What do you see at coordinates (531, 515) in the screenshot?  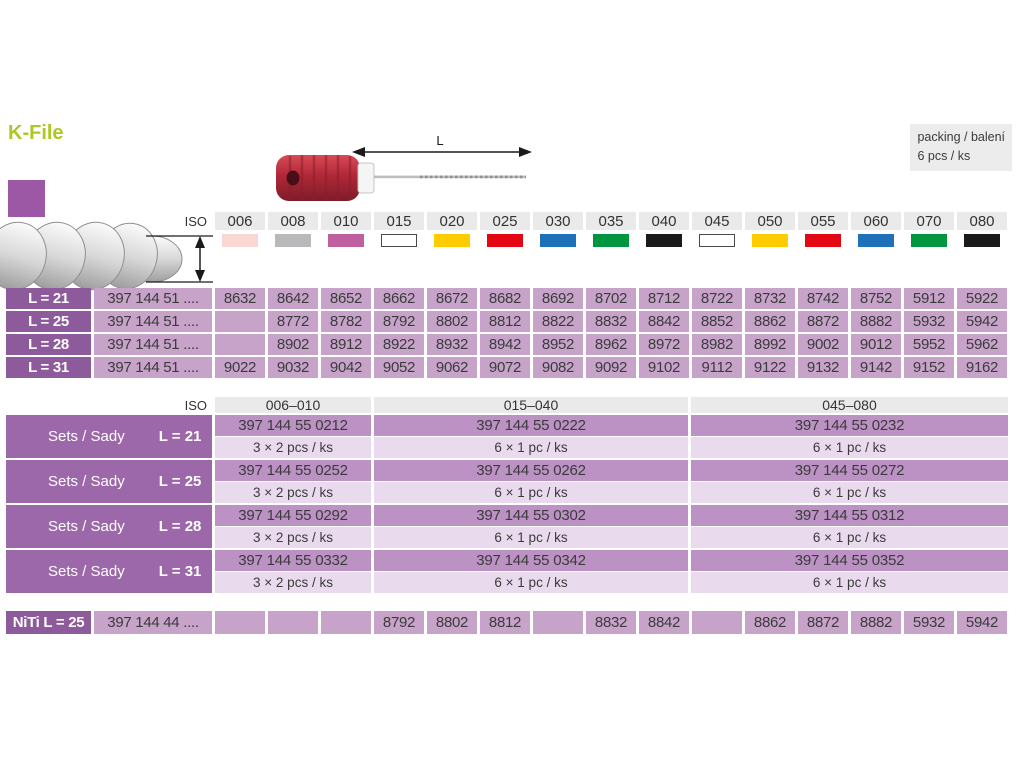 I see `set-order-number: 397 144 55 0302` at bounding box center [531, 515].